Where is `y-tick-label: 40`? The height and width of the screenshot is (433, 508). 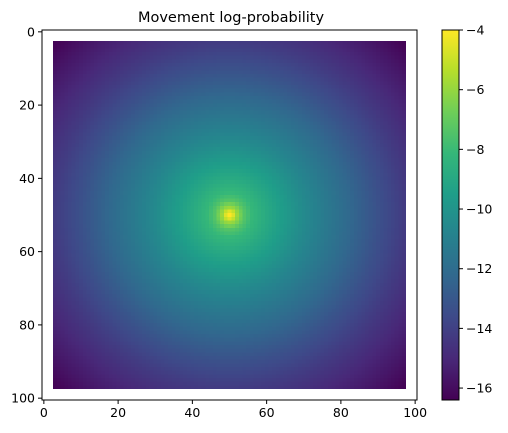
y-tick-label: 40 is located at coordinates (27, 178).